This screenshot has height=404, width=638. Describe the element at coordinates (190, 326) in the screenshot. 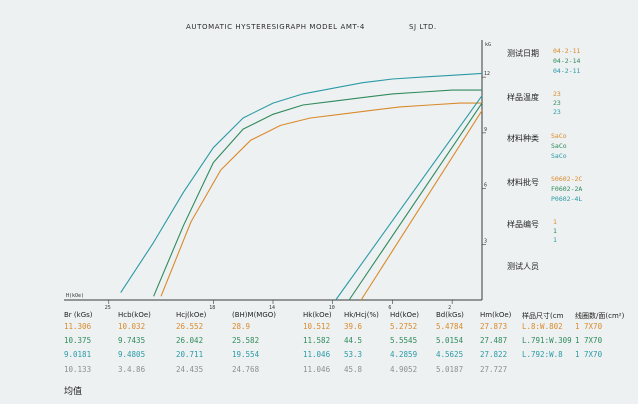

I see `table-cell: 26.552` at that location.